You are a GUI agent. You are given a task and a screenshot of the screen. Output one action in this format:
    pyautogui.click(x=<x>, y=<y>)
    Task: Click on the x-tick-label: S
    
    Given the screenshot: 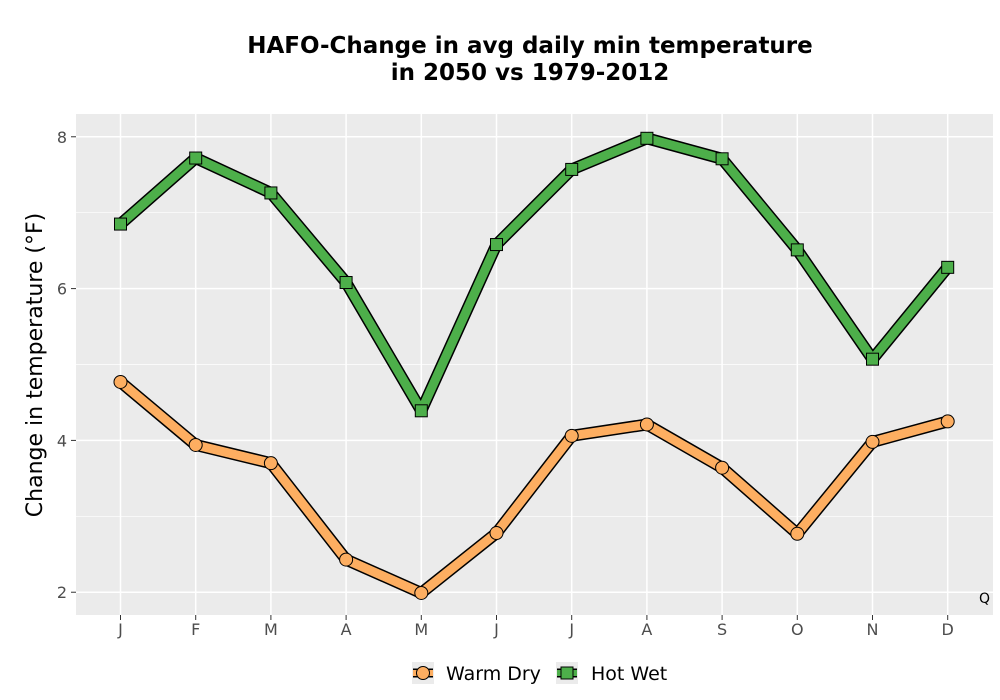 What is the action you would take?
    pyautogui.click(x=722, y=629)
    